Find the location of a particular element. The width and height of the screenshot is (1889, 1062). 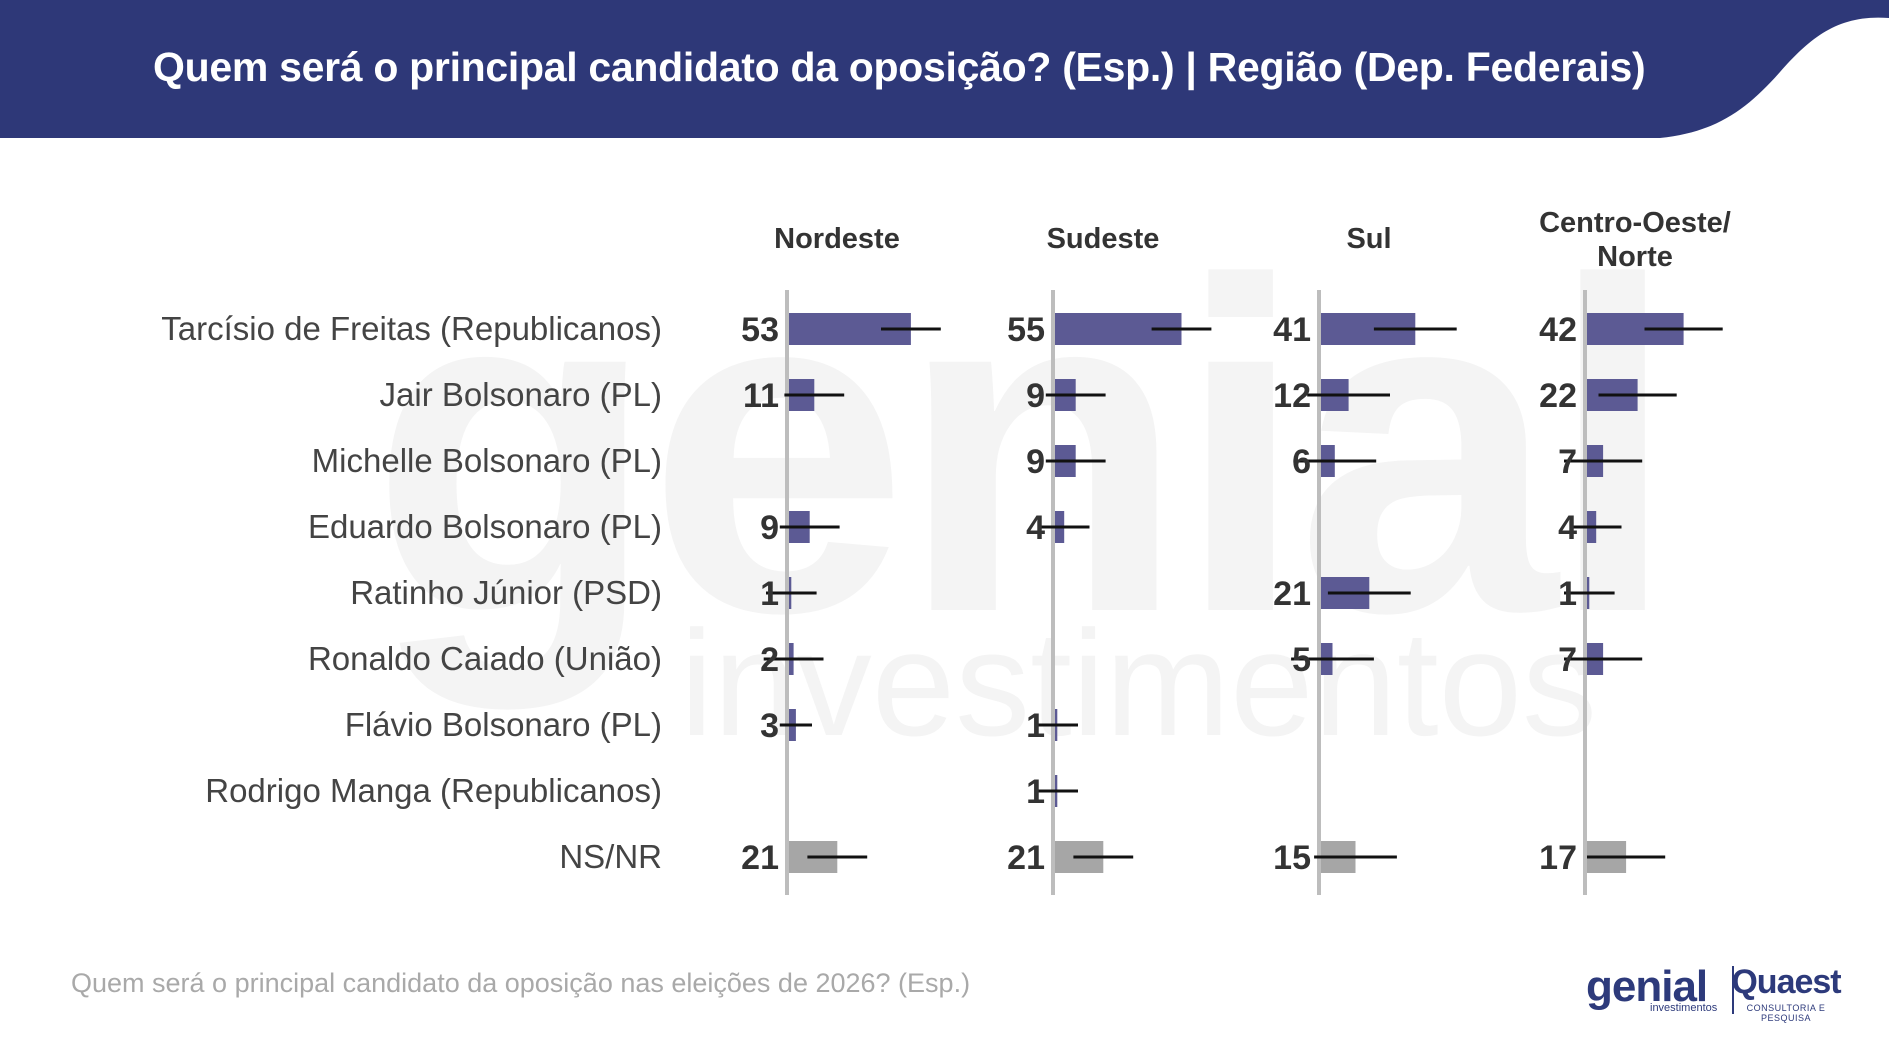

data-label: 12 is located at coordinates (1292, 396).